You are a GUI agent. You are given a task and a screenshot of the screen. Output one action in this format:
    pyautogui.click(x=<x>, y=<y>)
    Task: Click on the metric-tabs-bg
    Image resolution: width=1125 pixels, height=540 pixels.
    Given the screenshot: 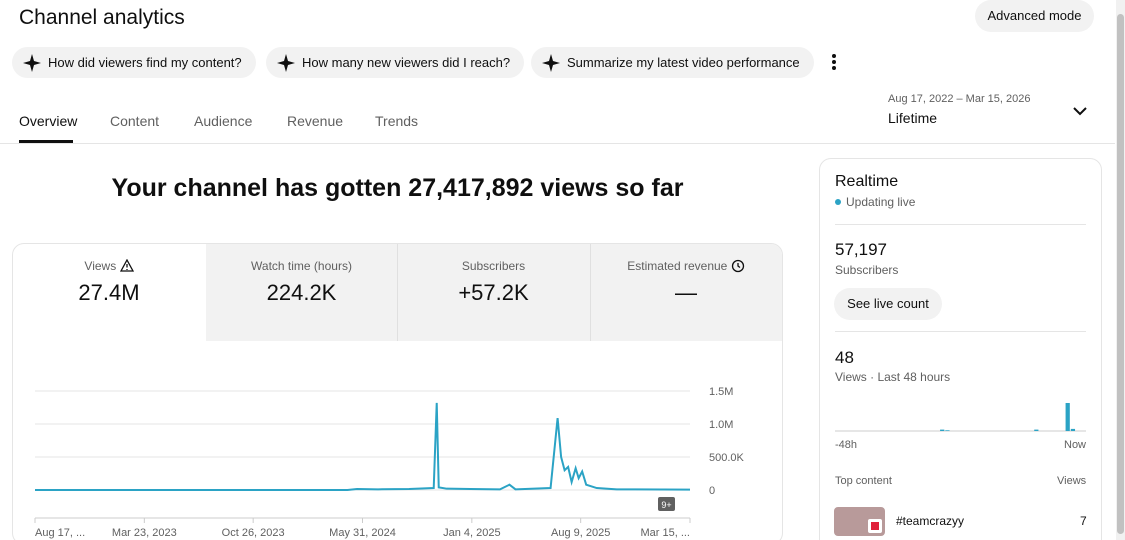 What is the action you would take?
    pyautogui.click(x=494, y=292)
    